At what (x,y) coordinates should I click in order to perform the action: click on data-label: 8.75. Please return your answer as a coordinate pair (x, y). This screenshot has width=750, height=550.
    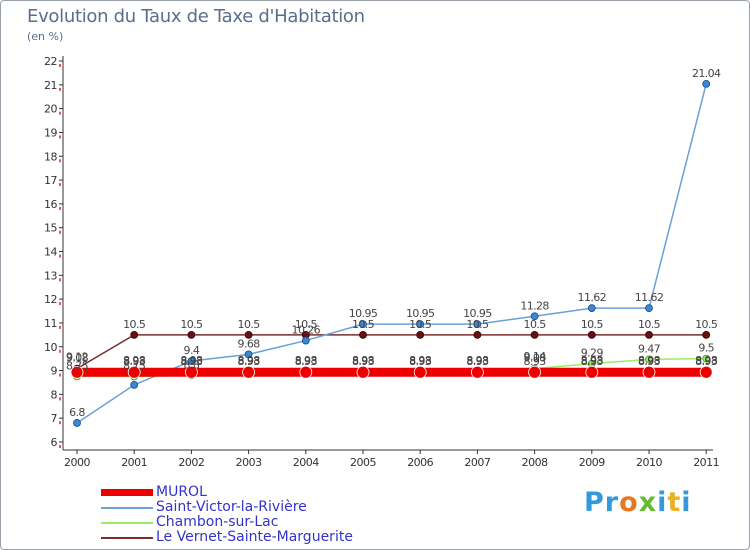
    Looking at the image, I should click on (134, 366).